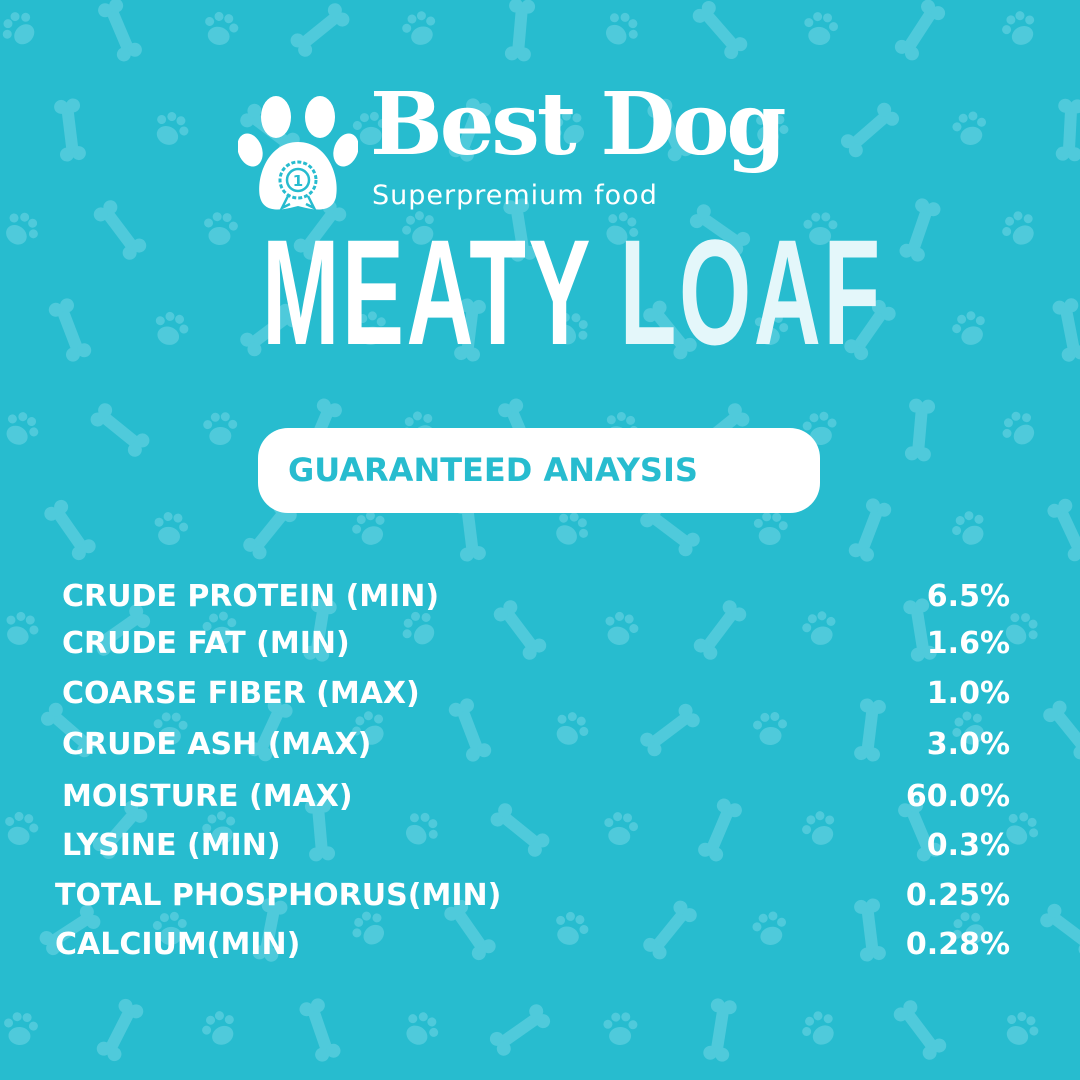 The image size is (1080, 1080). Describe the element at coordinates (206, 643) in the screenshot. I see `nutrient-label: CRUDE FAT (MIN)` at that location.